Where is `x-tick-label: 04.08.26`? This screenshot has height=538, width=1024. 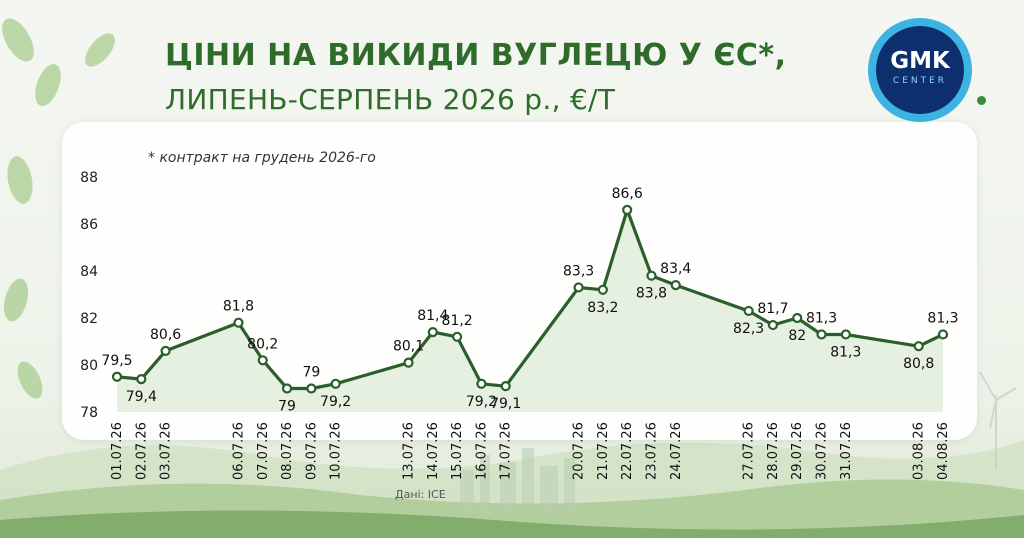 x-tick-label: 04.08.26 is located at coordinates (943, 451).